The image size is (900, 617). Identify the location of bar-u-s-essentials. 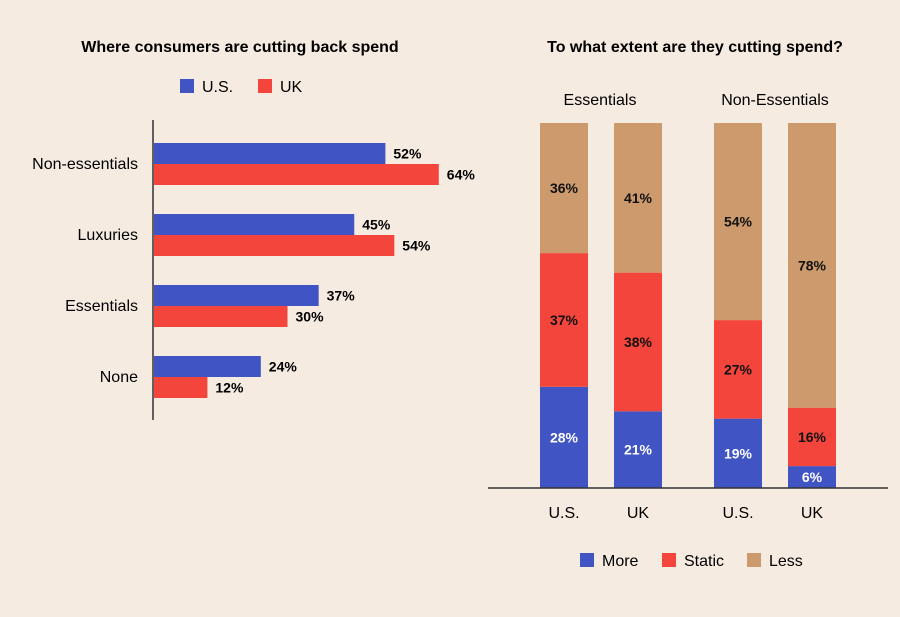
(236, 295).